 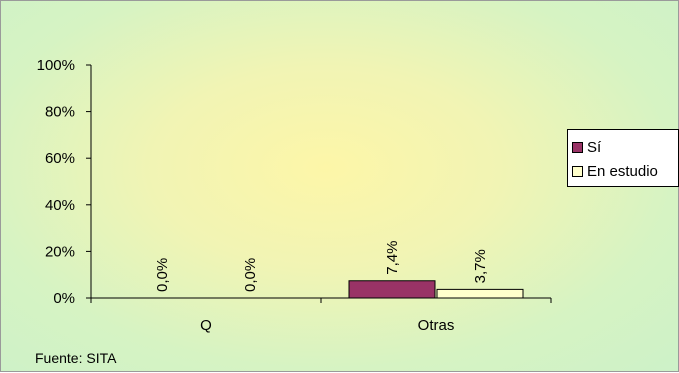 I want to click on legend-entry-en-estudio: En estudio, so click(x=615, y=171).